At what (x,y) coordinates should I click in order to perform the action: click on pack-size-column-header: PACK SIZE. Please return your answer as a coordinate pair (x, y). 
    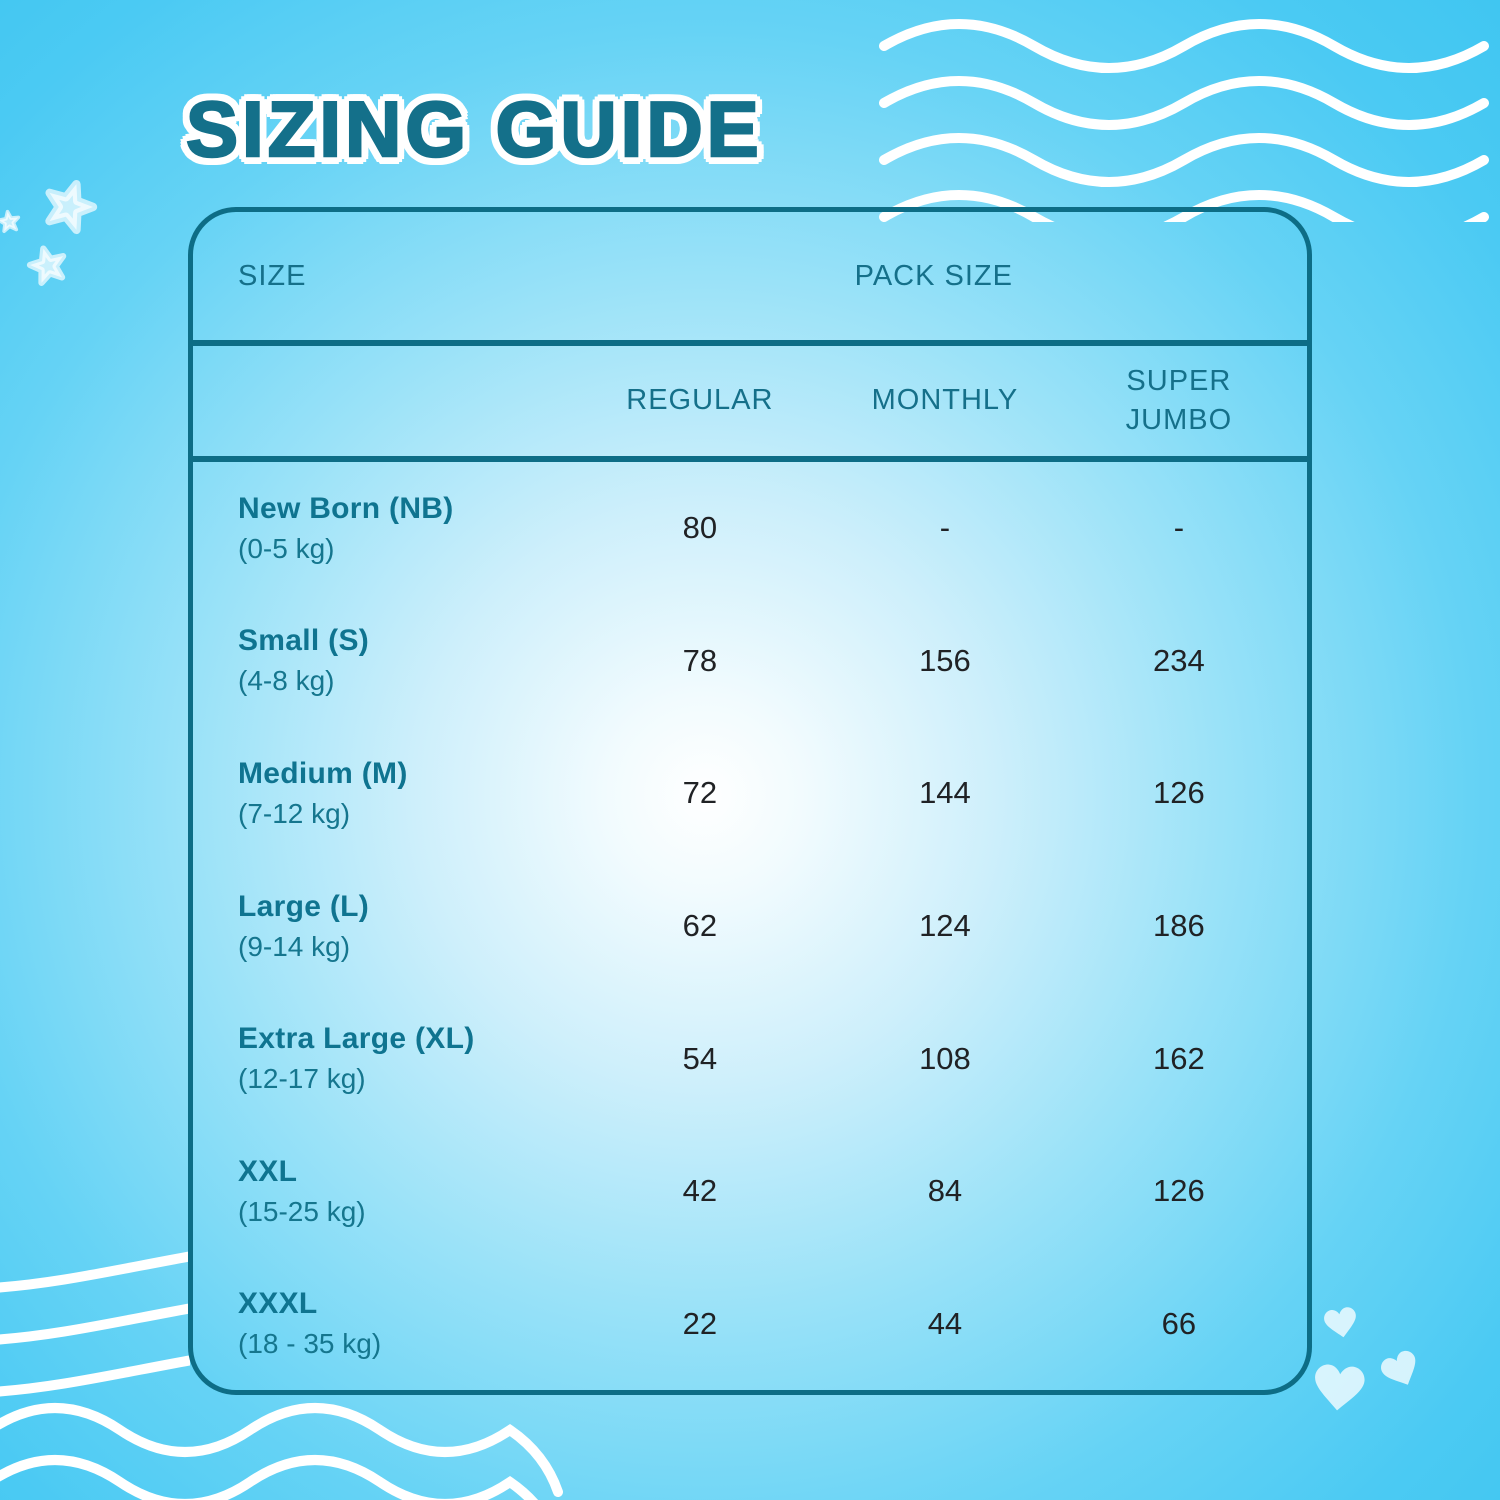
    Looking at the image, I should click on (933, 275).